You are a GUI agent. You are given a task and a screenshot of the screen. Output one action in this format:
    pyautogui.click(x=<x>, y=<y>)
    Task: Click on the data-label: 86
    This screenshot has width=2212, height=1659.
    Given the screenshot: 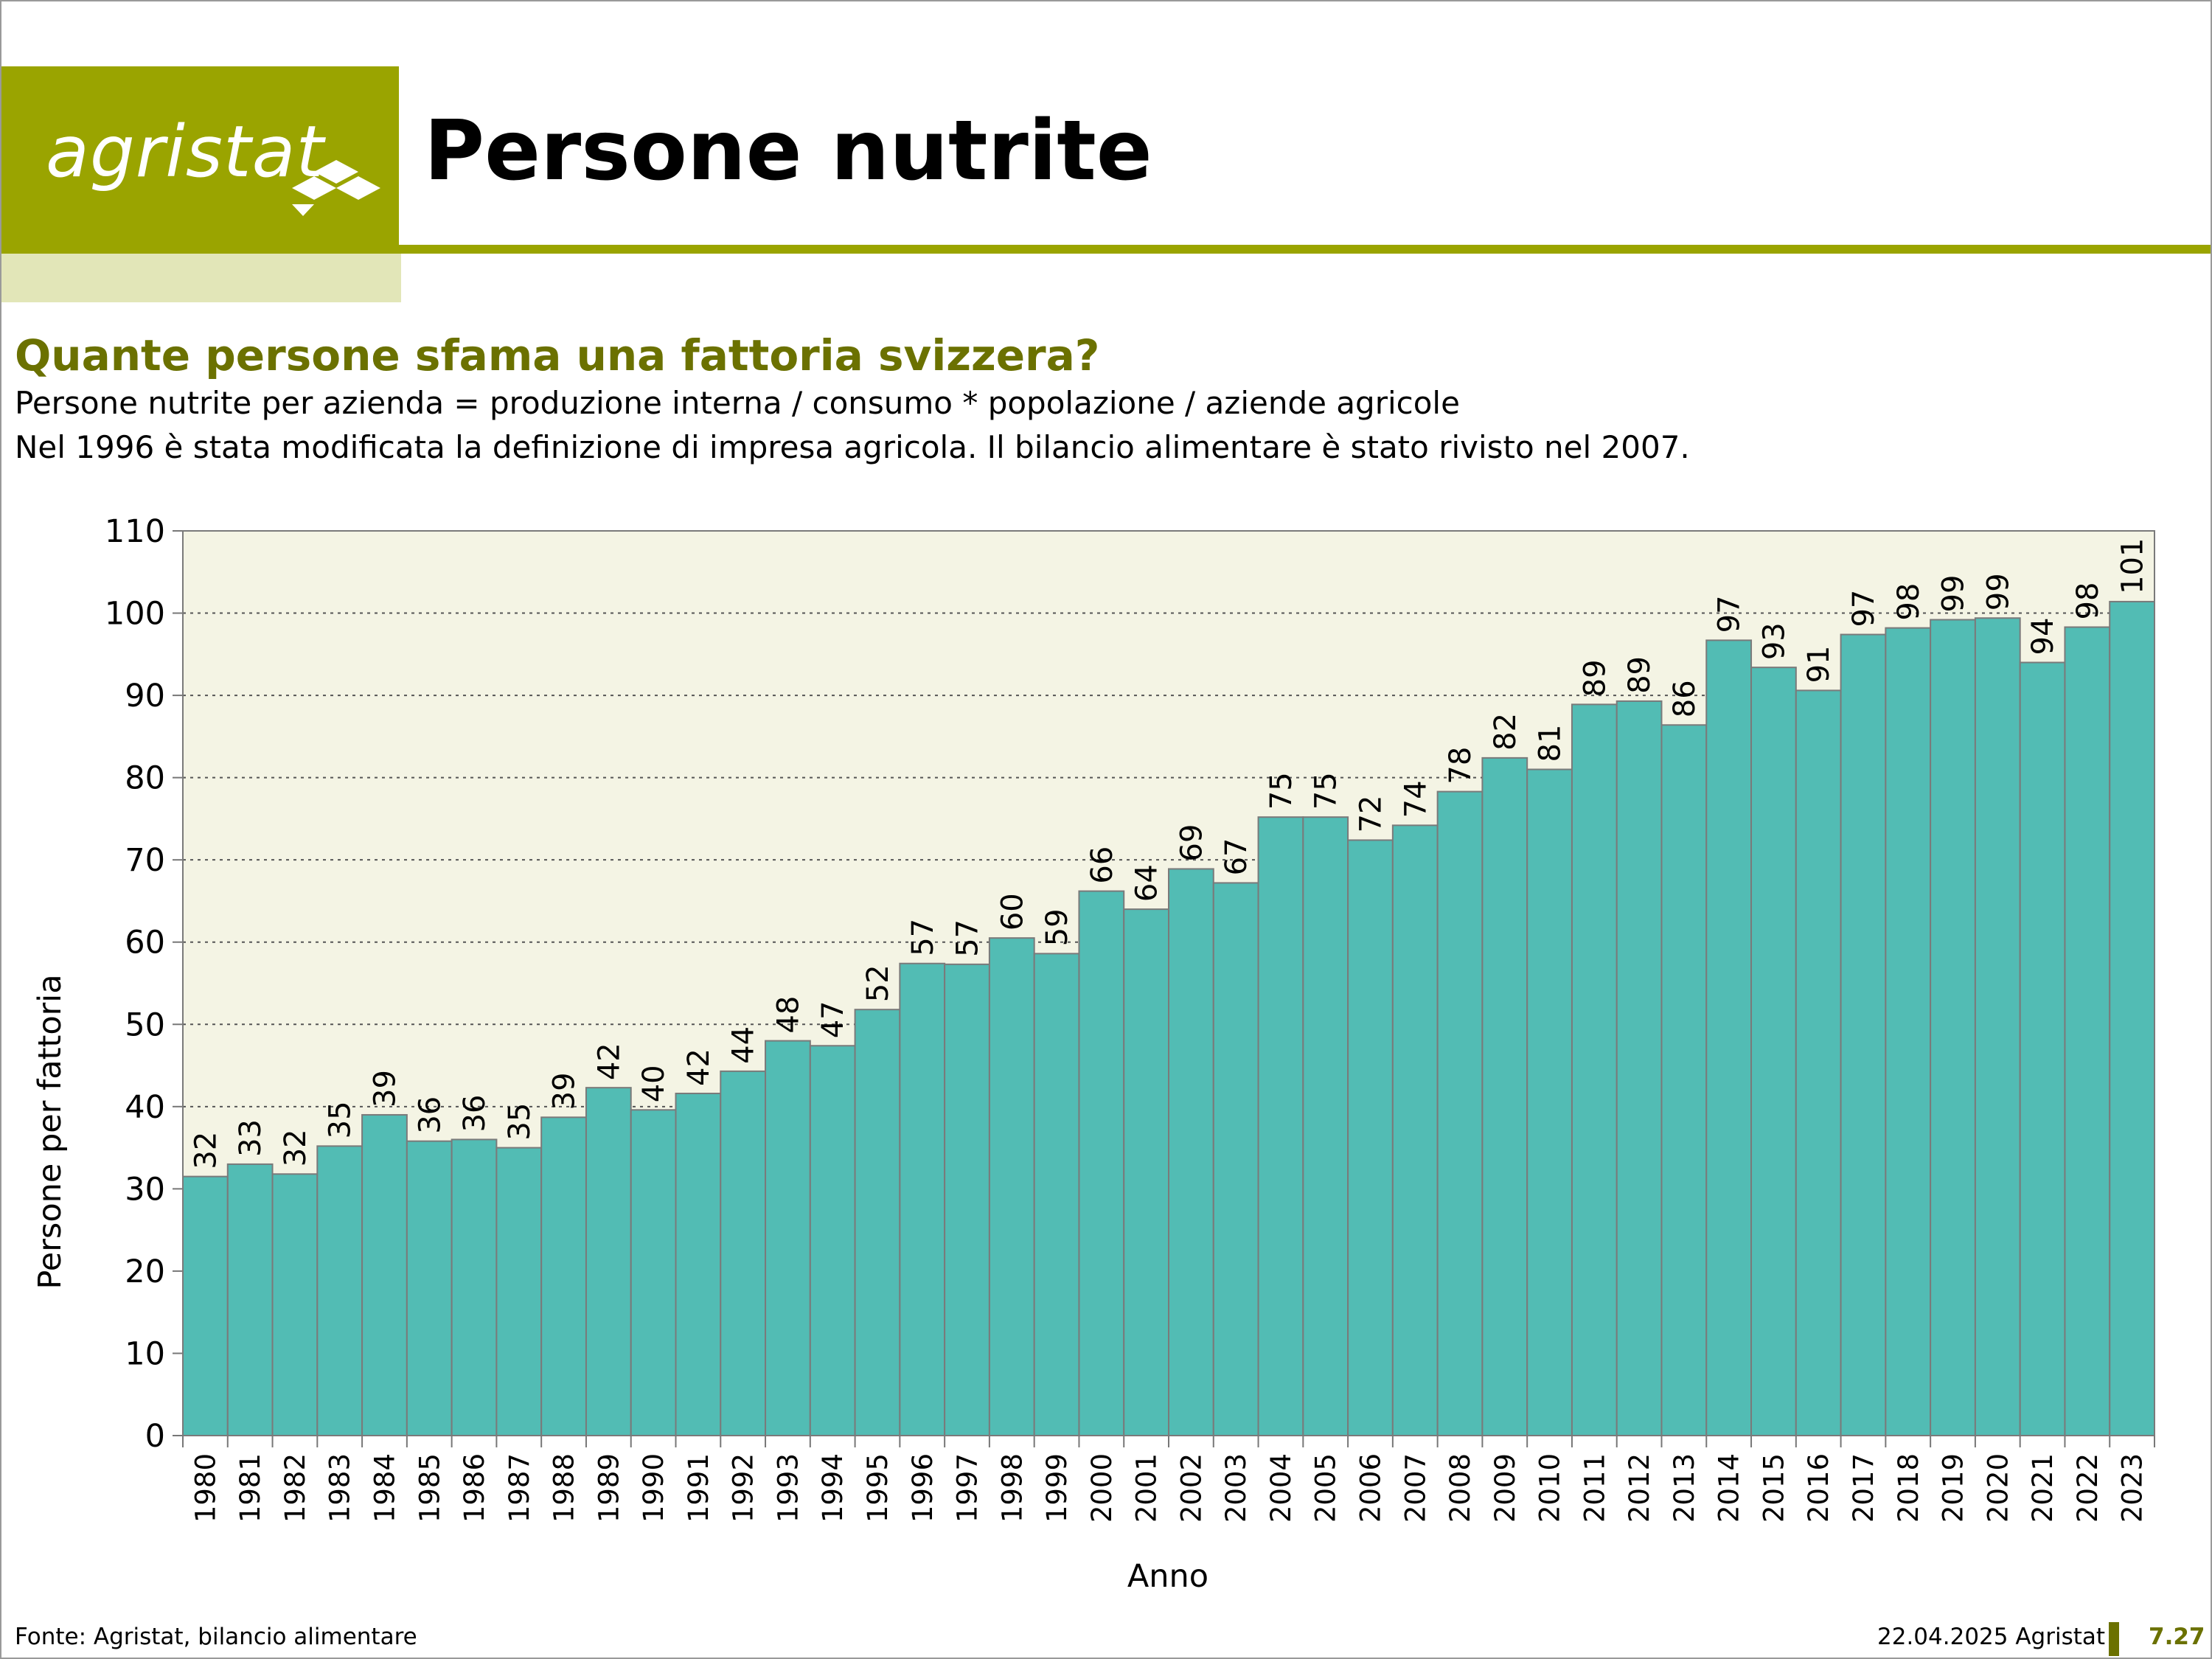 What is the action you would take?
    pyautogui.click(x=1685, y=698)
    